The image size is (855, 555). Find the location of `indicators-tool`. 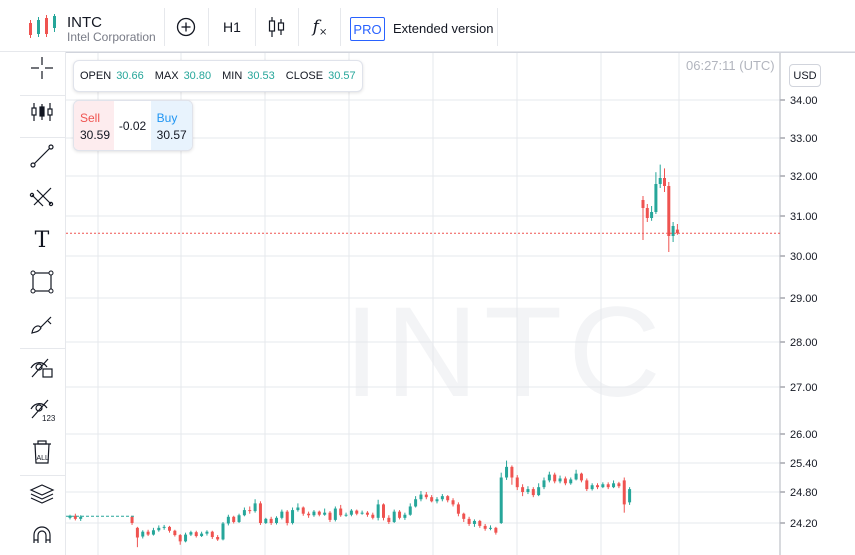

indicators-tool is located at coordinates (42, 112).